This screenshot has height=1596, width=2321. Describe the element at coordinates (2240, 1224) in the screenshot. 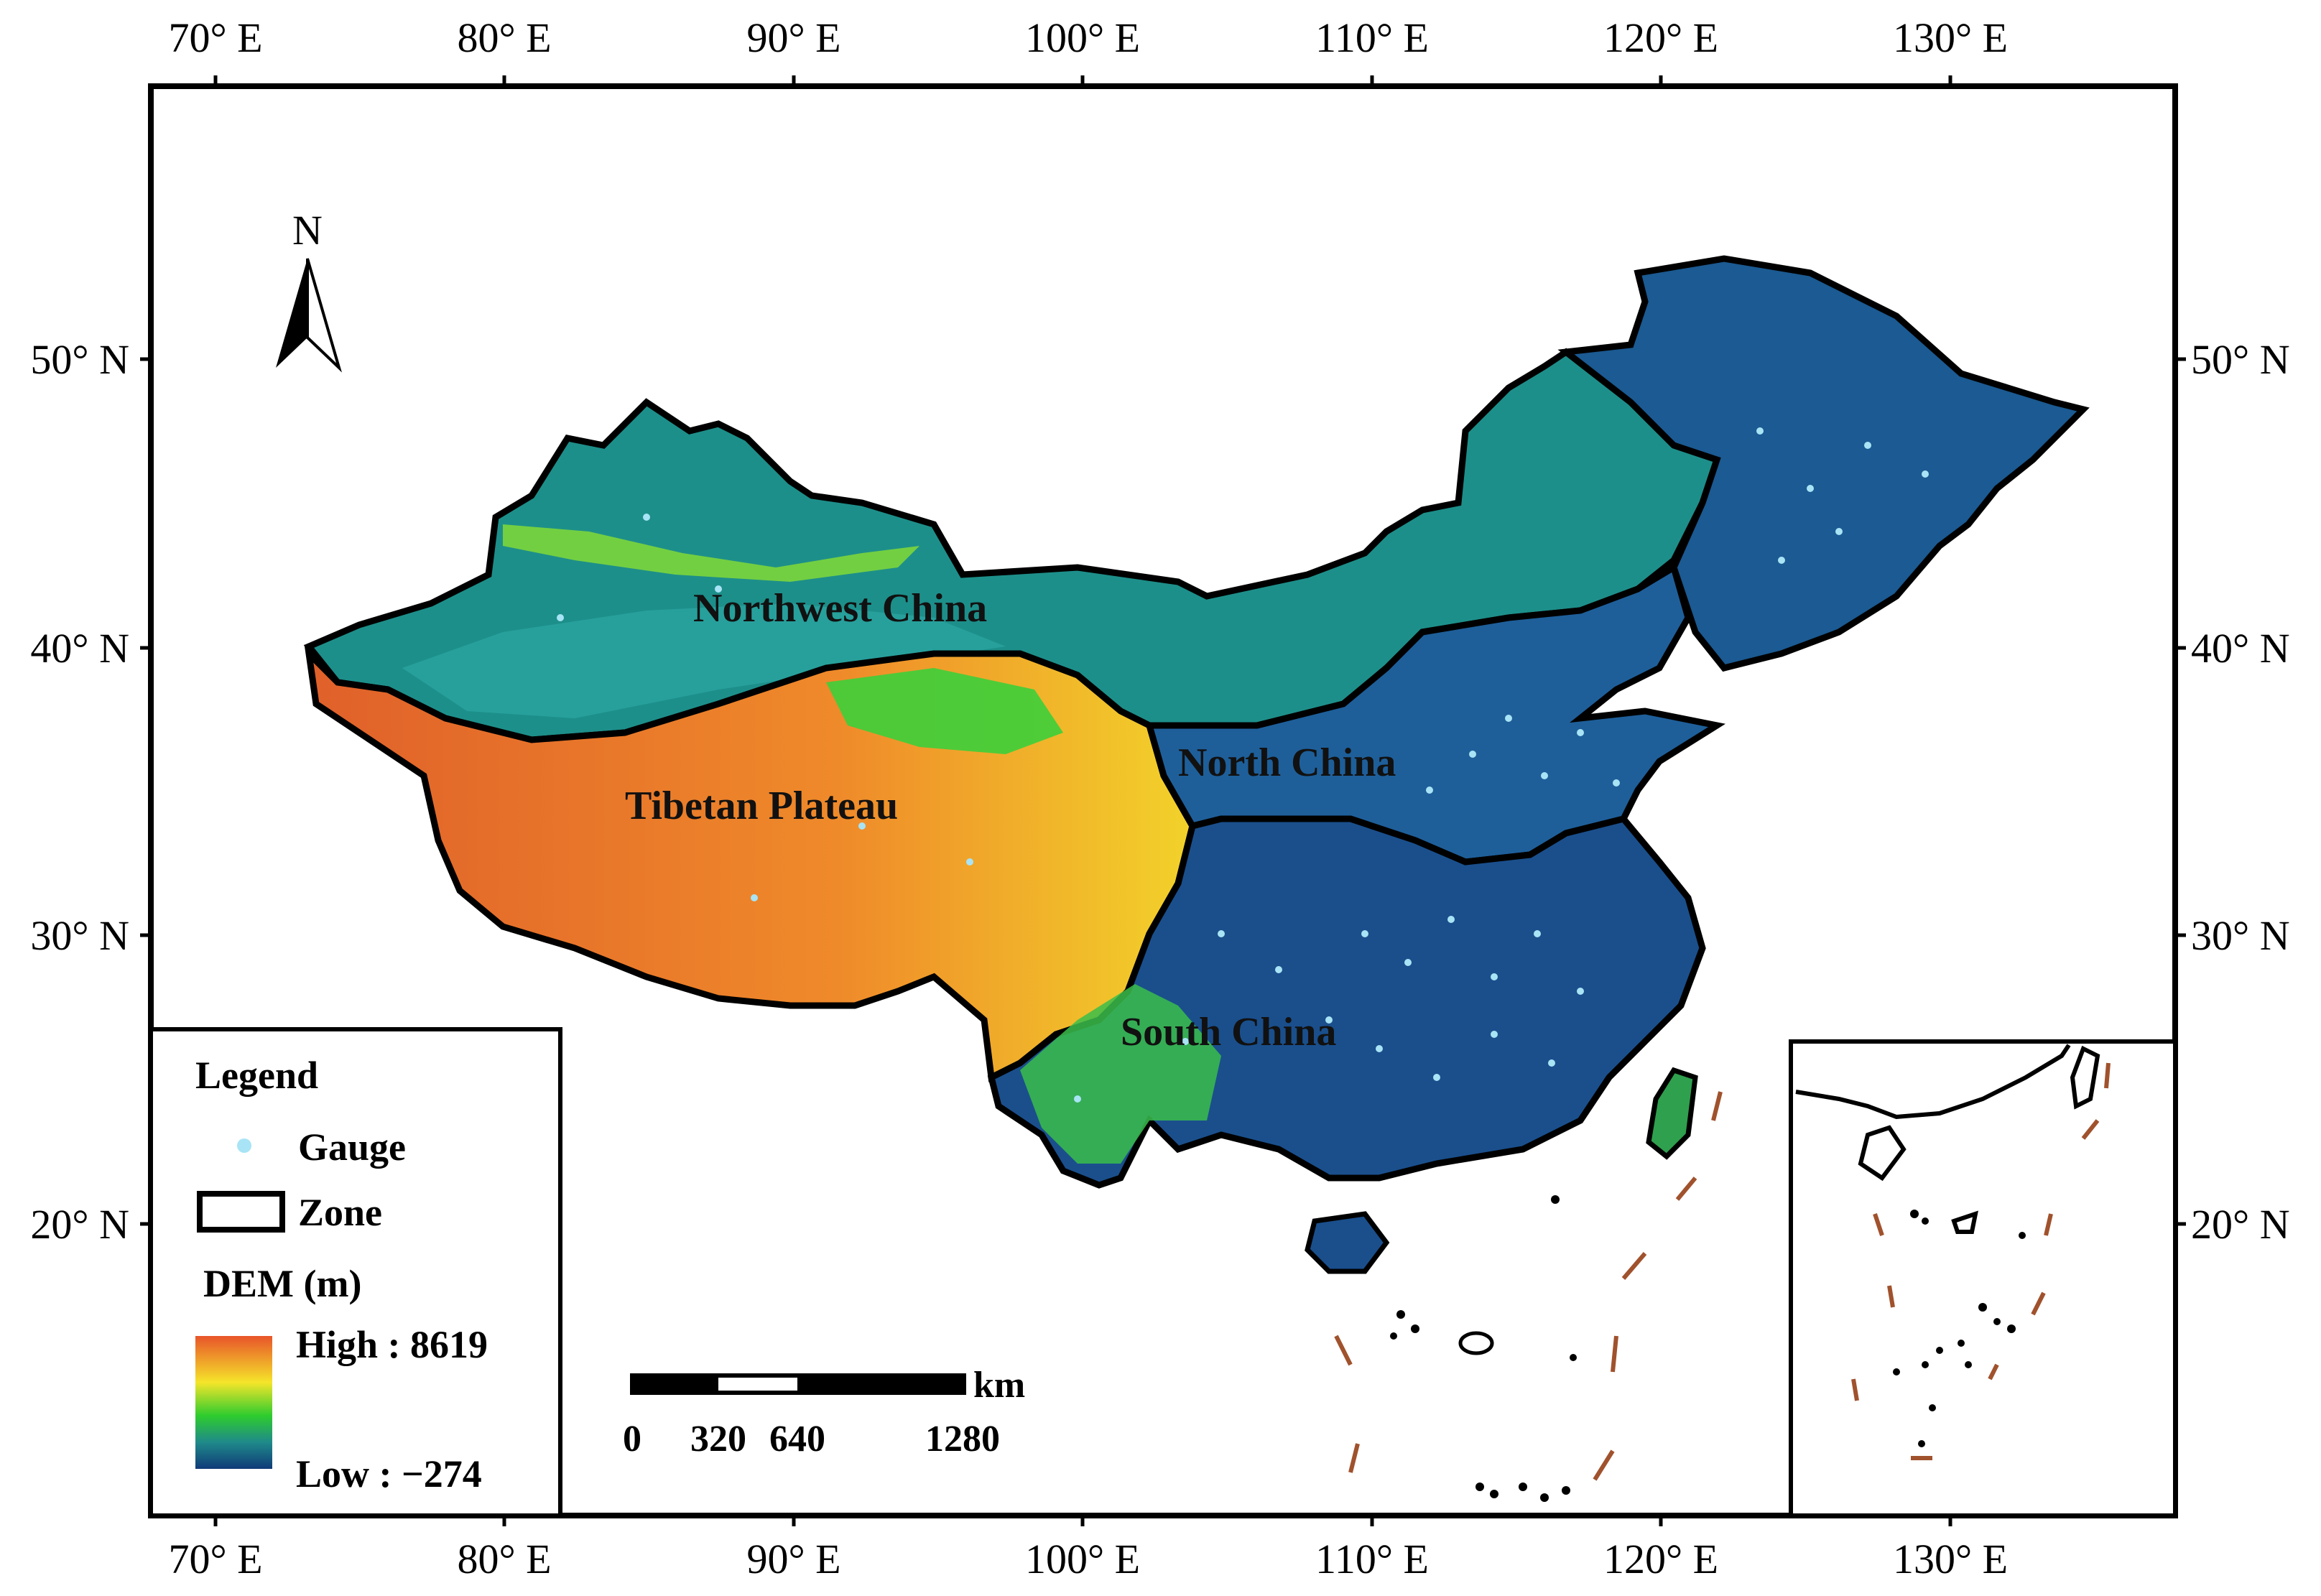

I see `right-tick-20: 20° N` at that location.